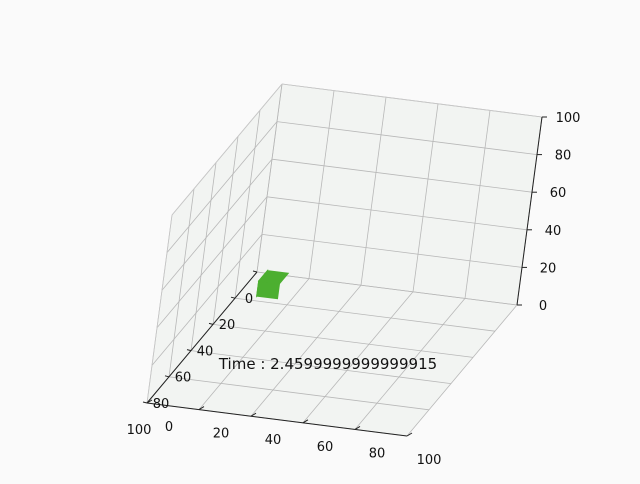  Describe the element at coordinates (558, 193) in the screenshot. I see `z-tick-label: 60` at that location.